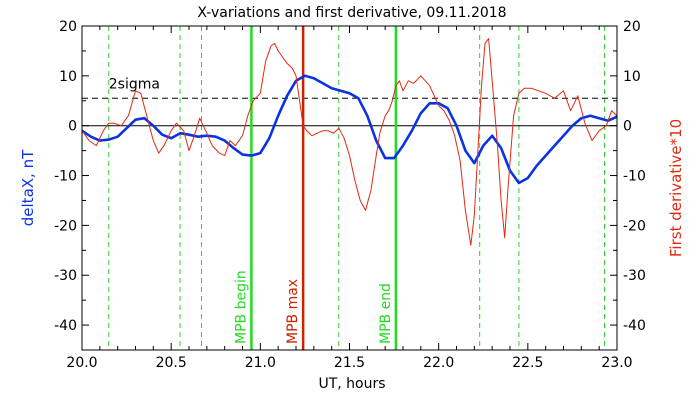 Image resolution: width=700 pixels, height=400 pixels. Describe the element at coordinates (634, 226) in the screenshot. I see `y-tick-label-right-4: -20` at that location.